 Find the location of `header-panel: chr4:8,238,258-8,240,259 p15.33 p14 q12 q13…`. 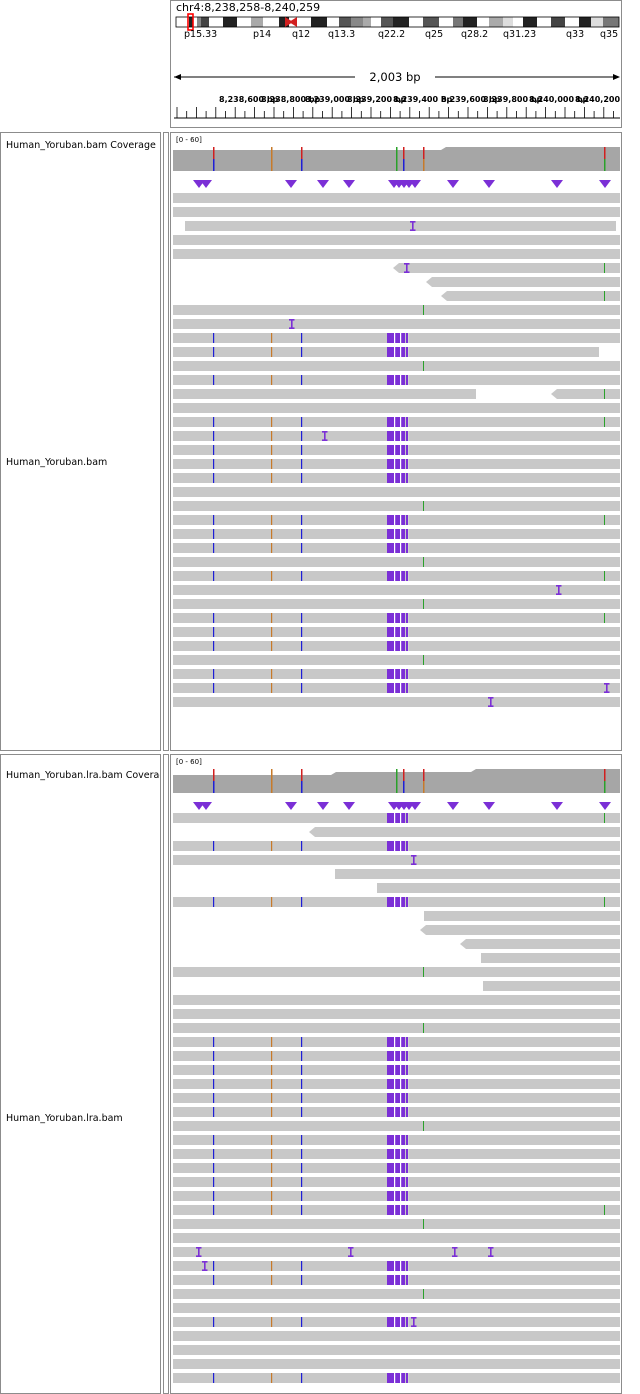

header-panel: chr4:8,238,258-8,240,259 p15.33 p14 q12 q13… is located at coordinates (396, 64).